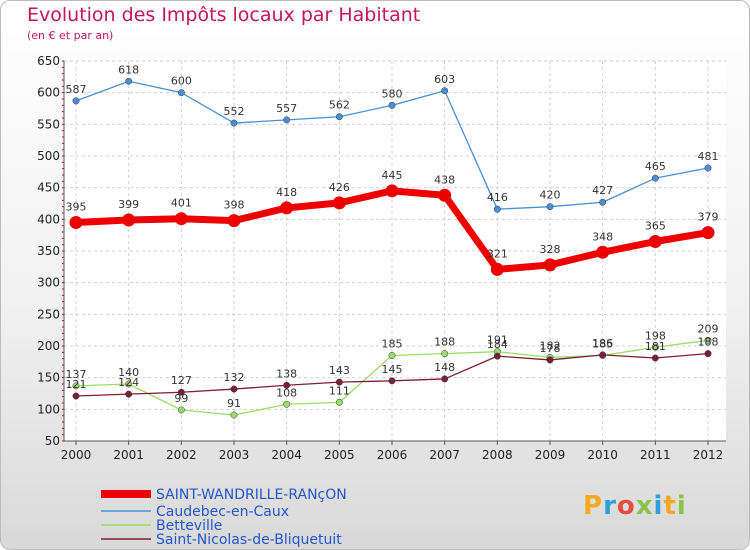 This screenshot has width=750, height=550. What do you see at coordinates (708, 455) in the screenshot?
I see `x-tick-label: 2012` at bounding box center [708, 455].